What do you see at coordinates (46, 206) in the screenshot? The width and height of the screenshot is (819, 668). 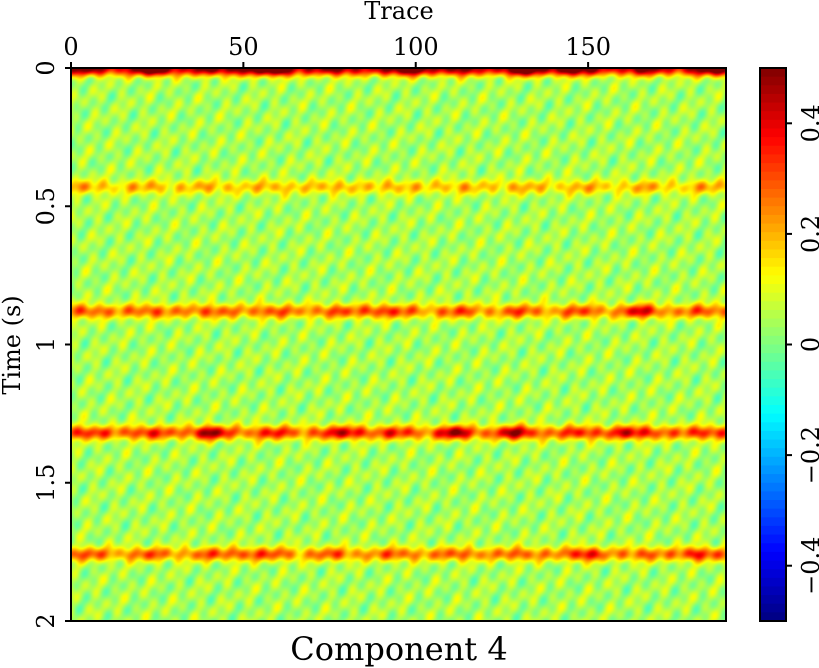 I see `y-tick-label: 0.5` at bounding box center [46, 206].